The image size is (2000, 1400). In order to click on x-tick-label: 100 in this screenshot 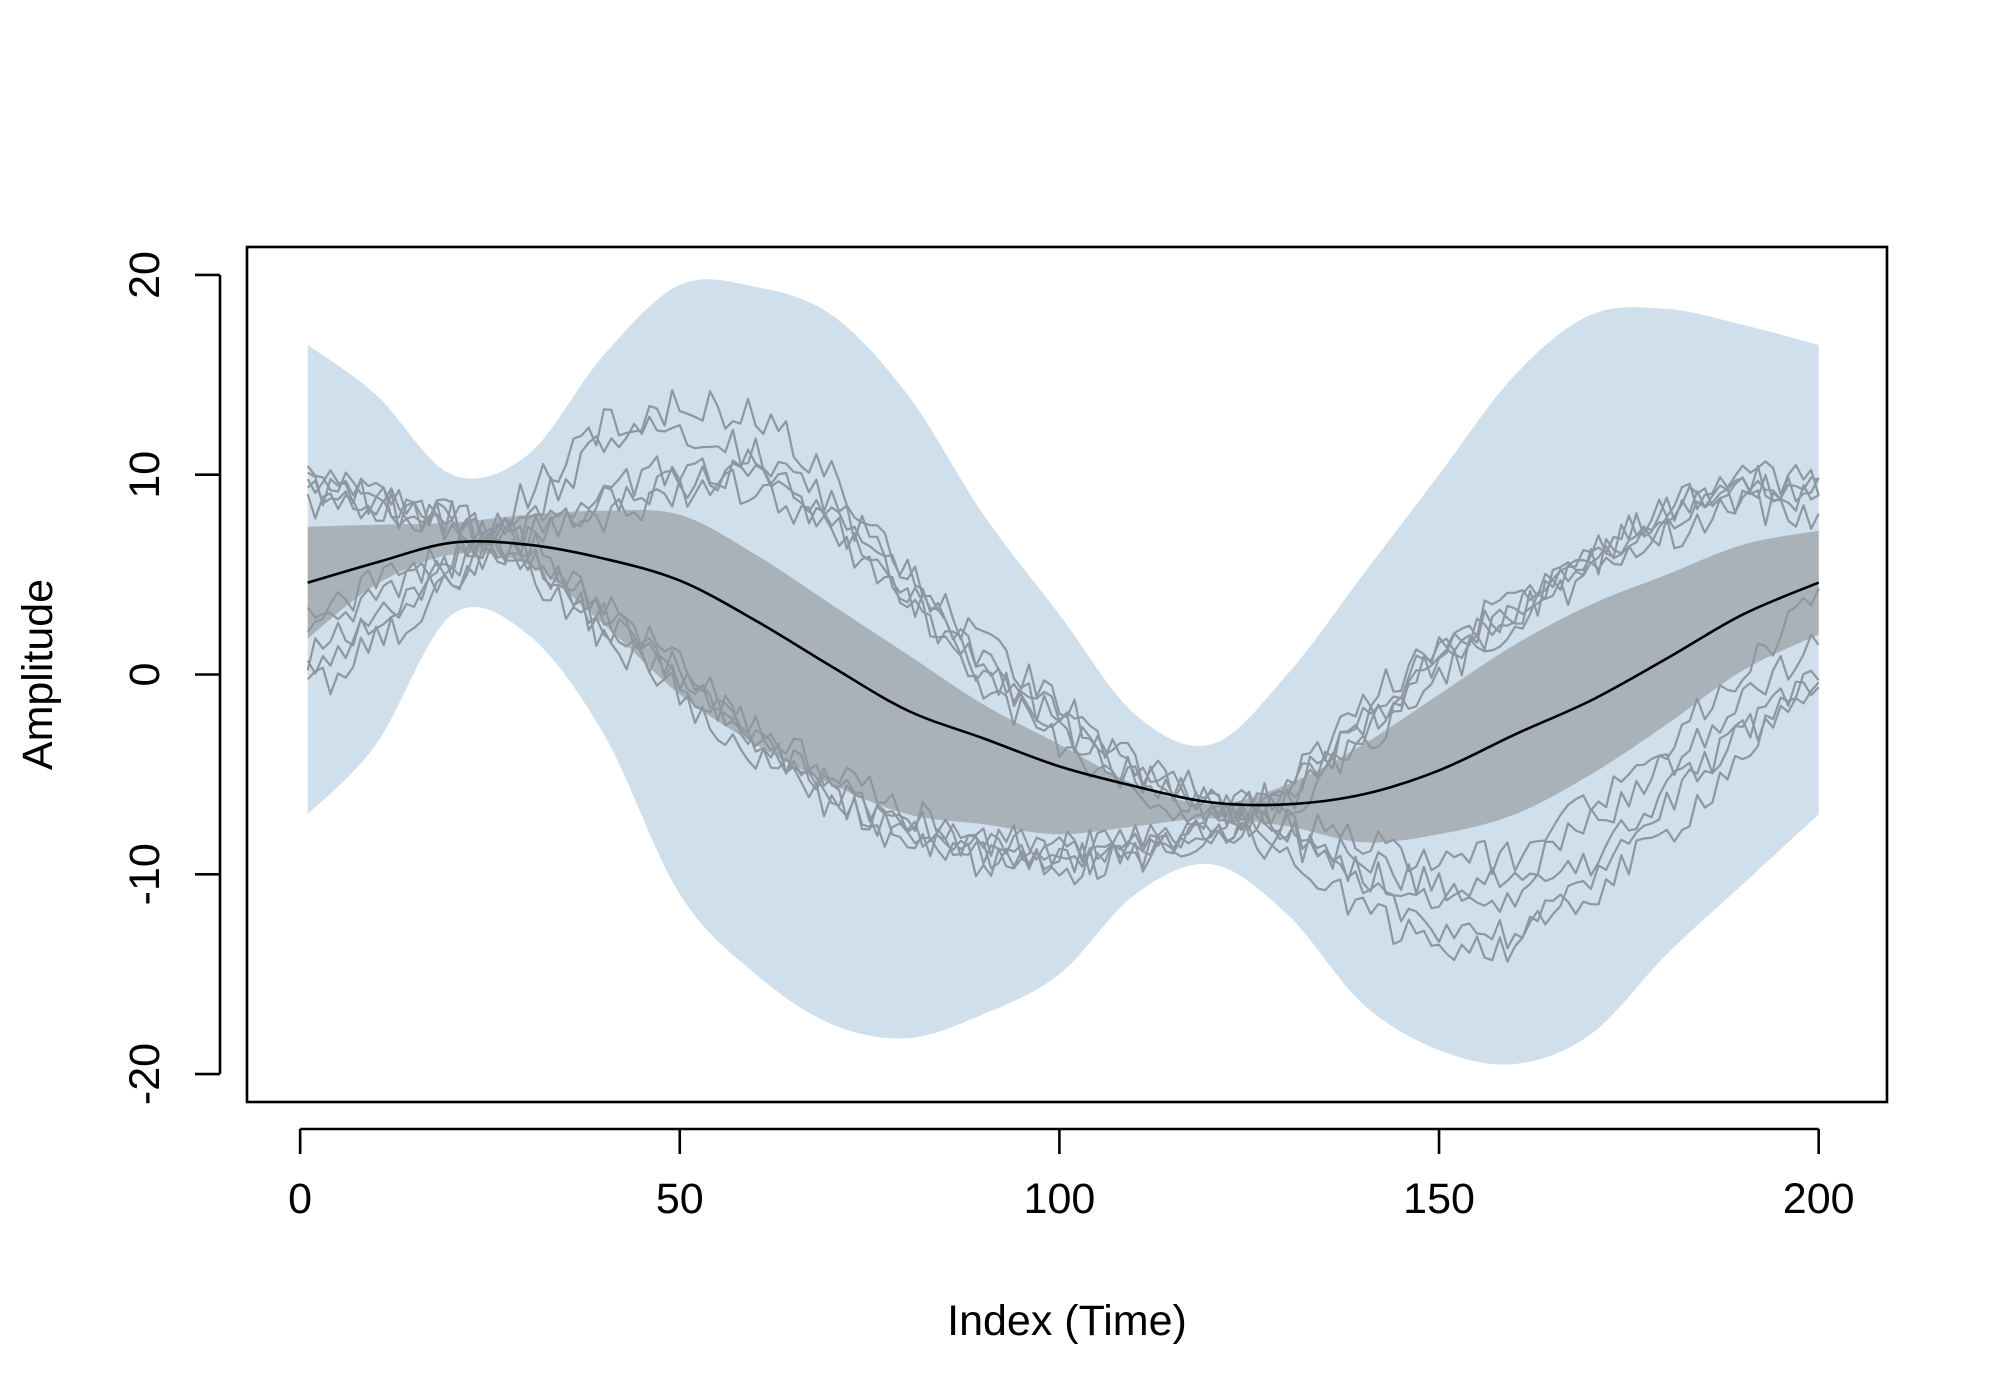, I will do `click(1060, 1199)`.